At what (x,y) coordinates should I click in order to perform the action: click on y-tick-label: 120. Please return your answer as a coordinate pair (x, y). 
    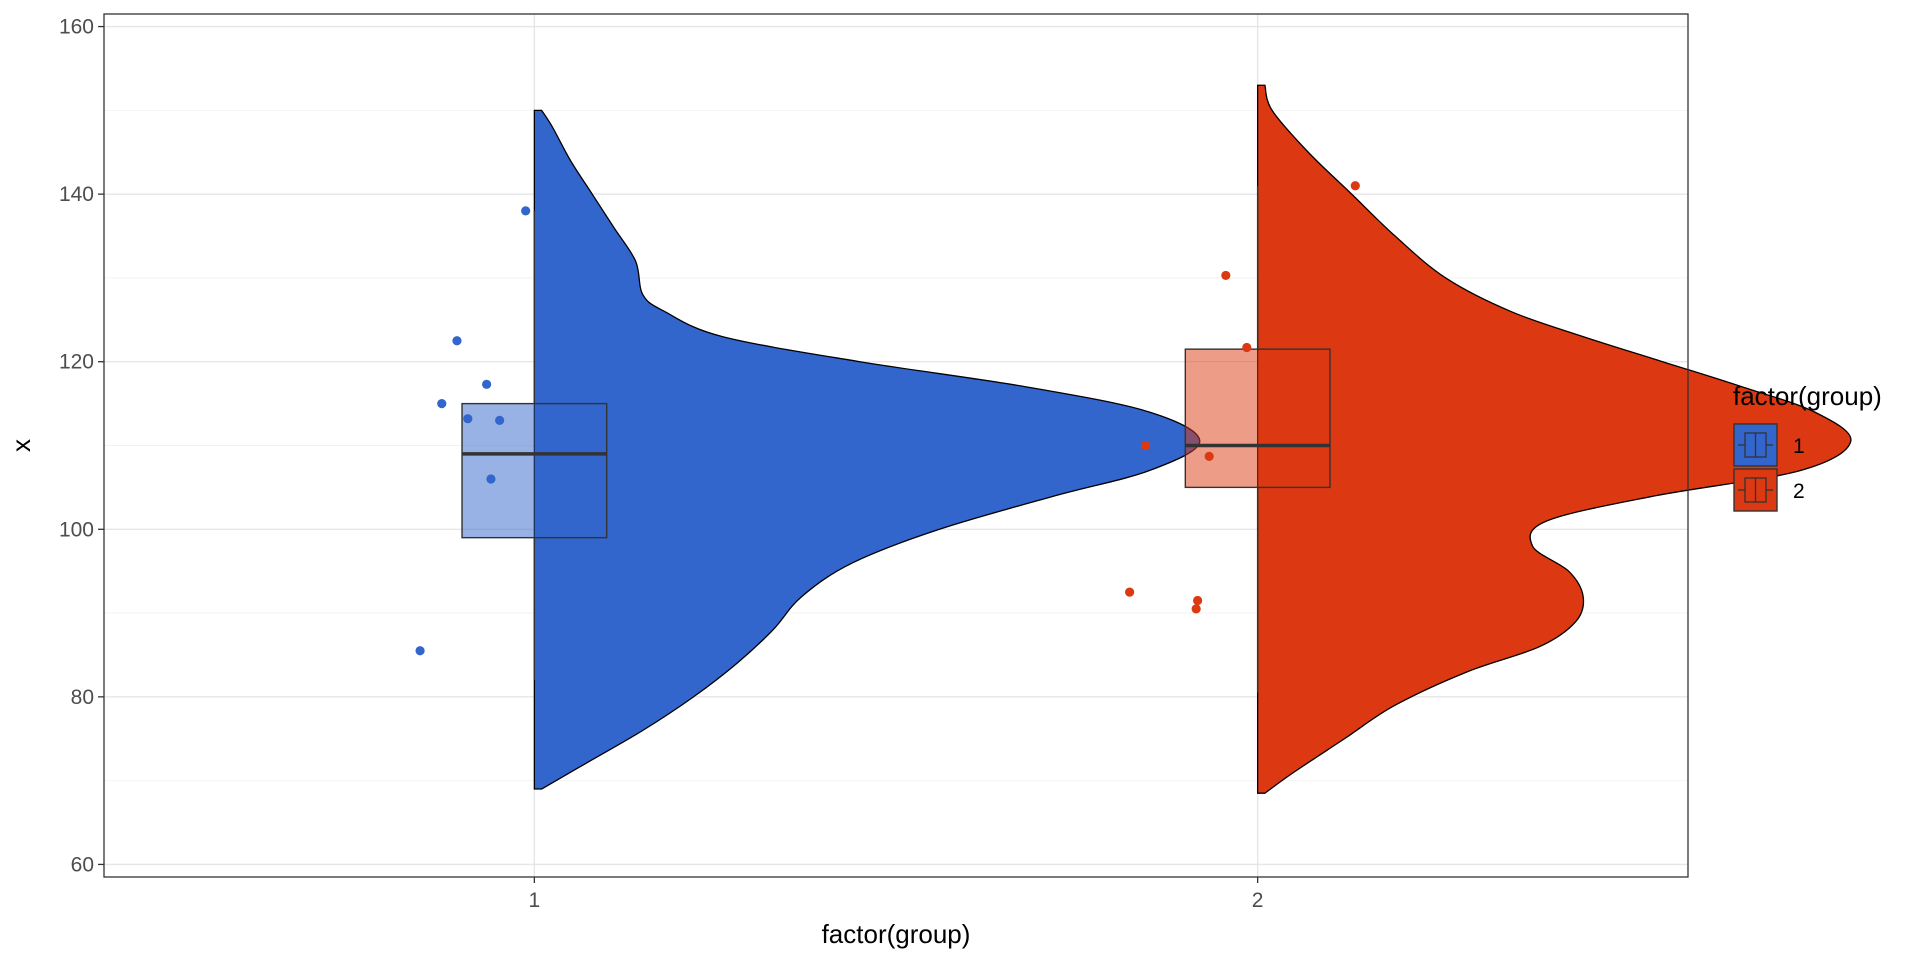
    Looking at the image, I should click on (76, 362).